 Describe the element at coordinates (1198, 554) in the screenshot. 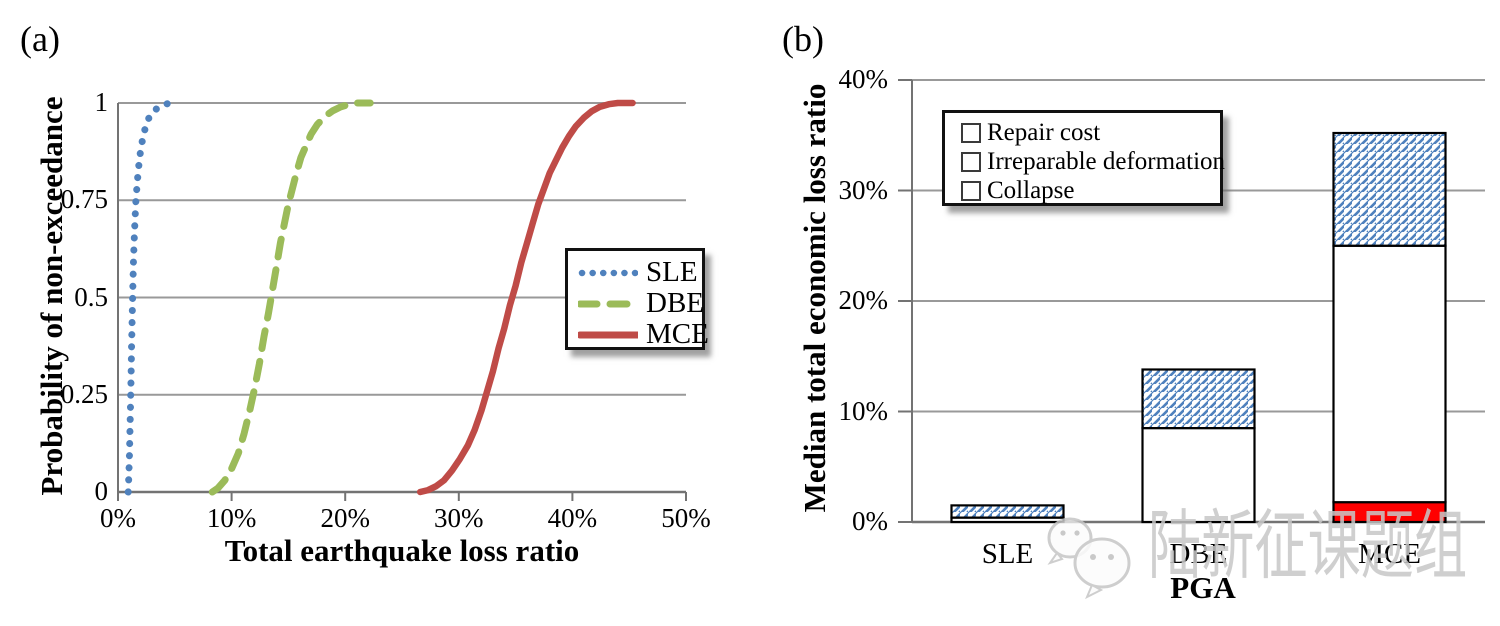

I see `panel-b-category-label-dbe: DBE` at that location.